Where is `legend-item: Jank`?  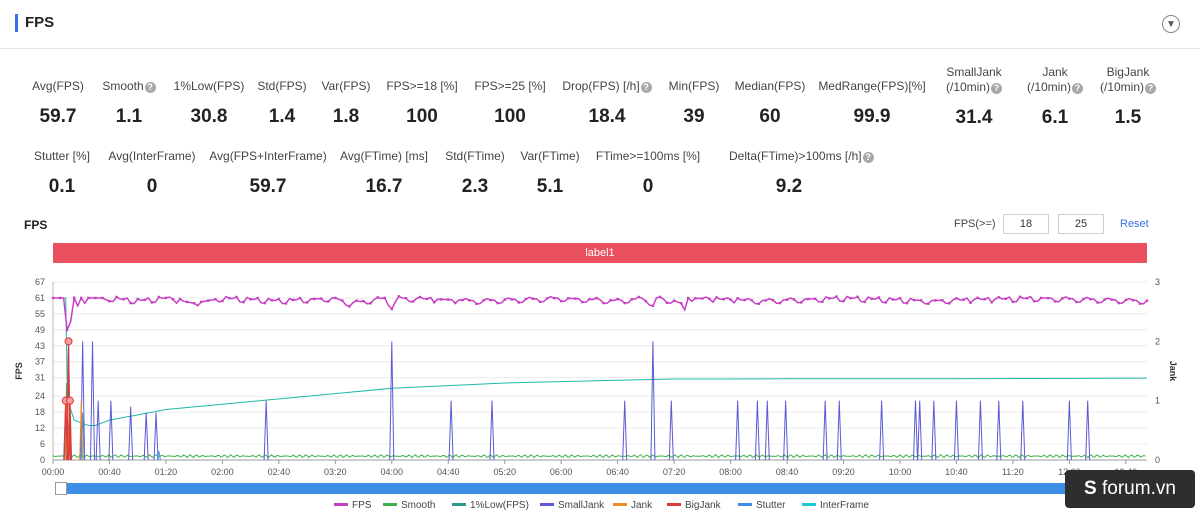
legend-item: Jank is located at coordinates (632, 505).